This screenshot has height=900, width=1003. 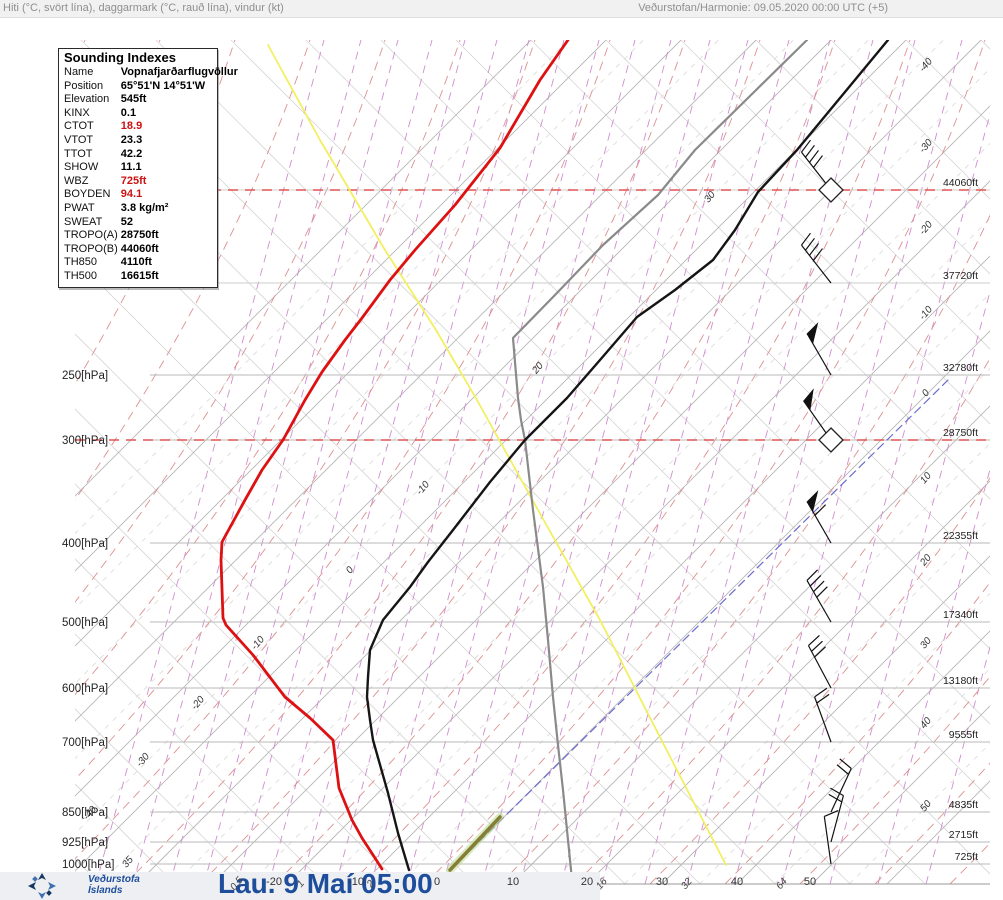 I want to click on moist-adiabat-line, so click(x=193, y=270).